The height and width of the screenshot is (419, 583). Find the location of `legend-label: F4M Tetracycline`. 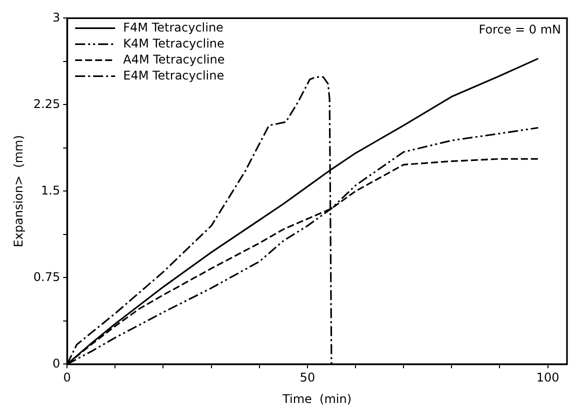

legend-label: F4M Tetracycline is located at coordinates (173, 27).